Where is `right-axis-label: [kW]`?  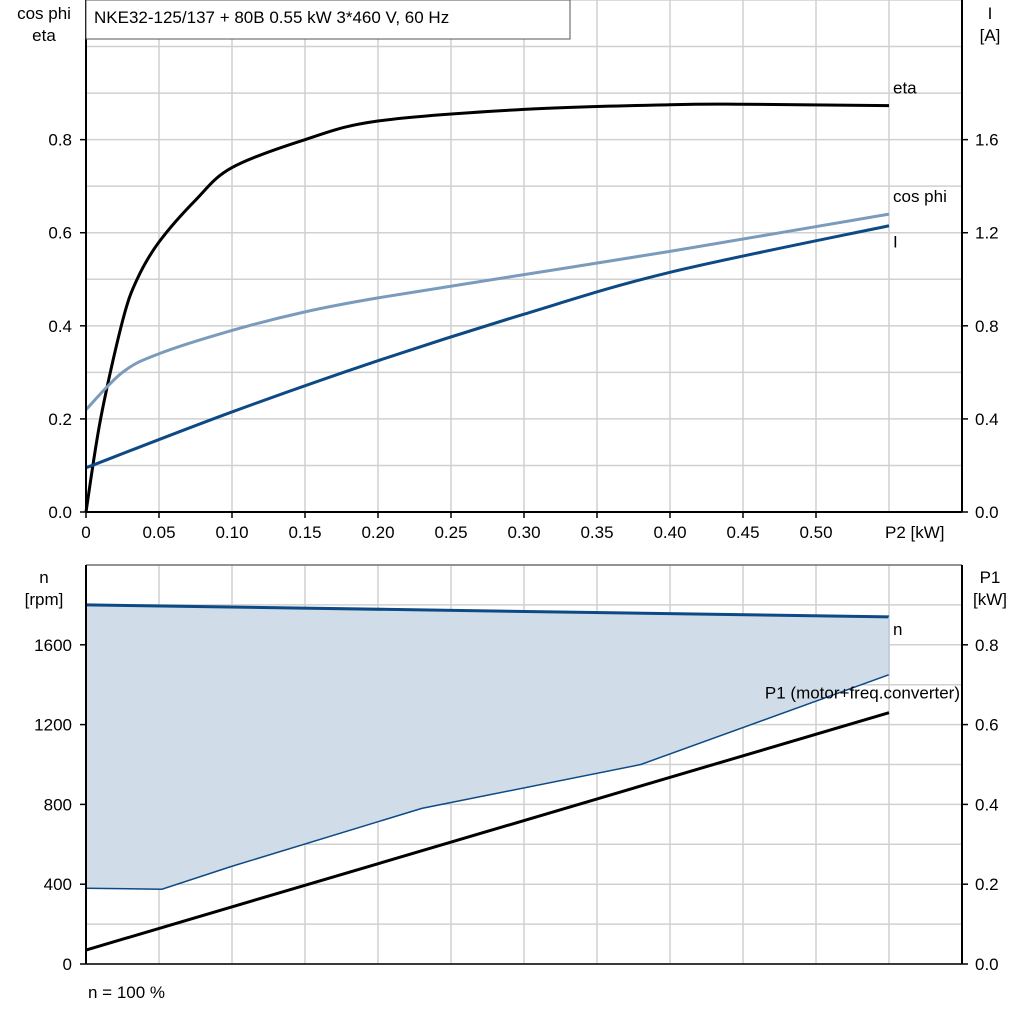 right-axis-label: [kW] is located at coordinates (990, 599).